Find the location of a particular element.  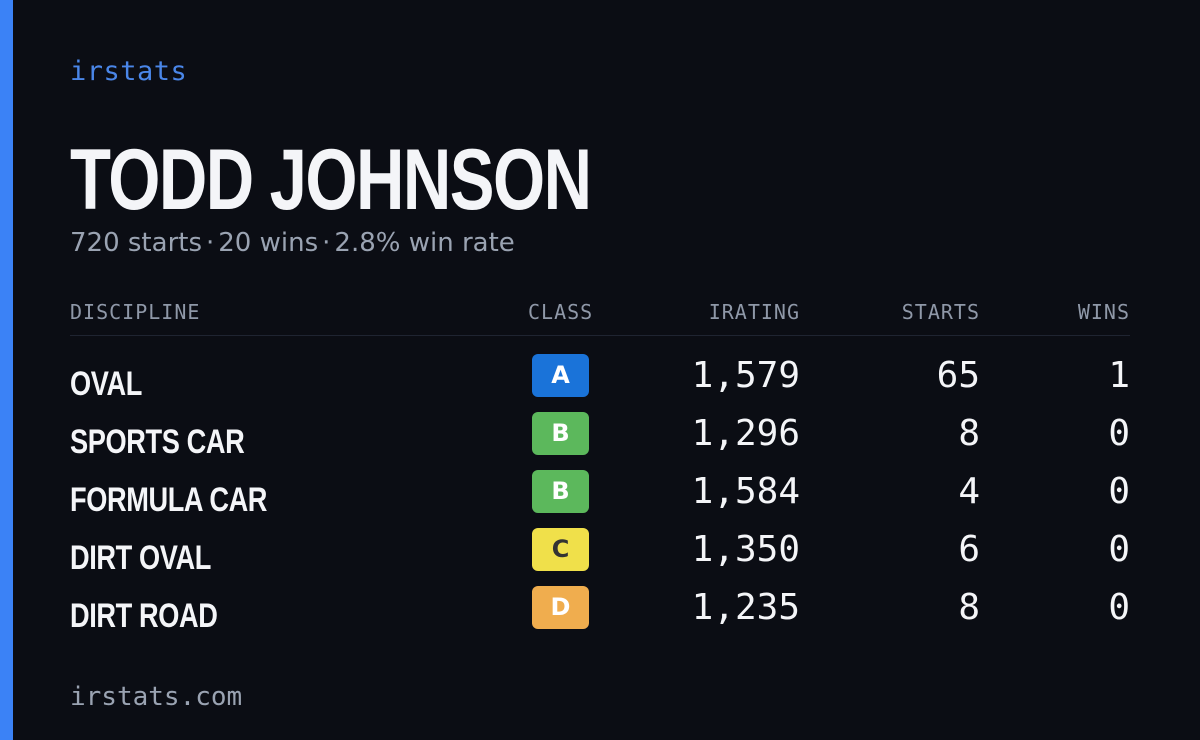

class-badge: C is located at coordinates (560, 549).